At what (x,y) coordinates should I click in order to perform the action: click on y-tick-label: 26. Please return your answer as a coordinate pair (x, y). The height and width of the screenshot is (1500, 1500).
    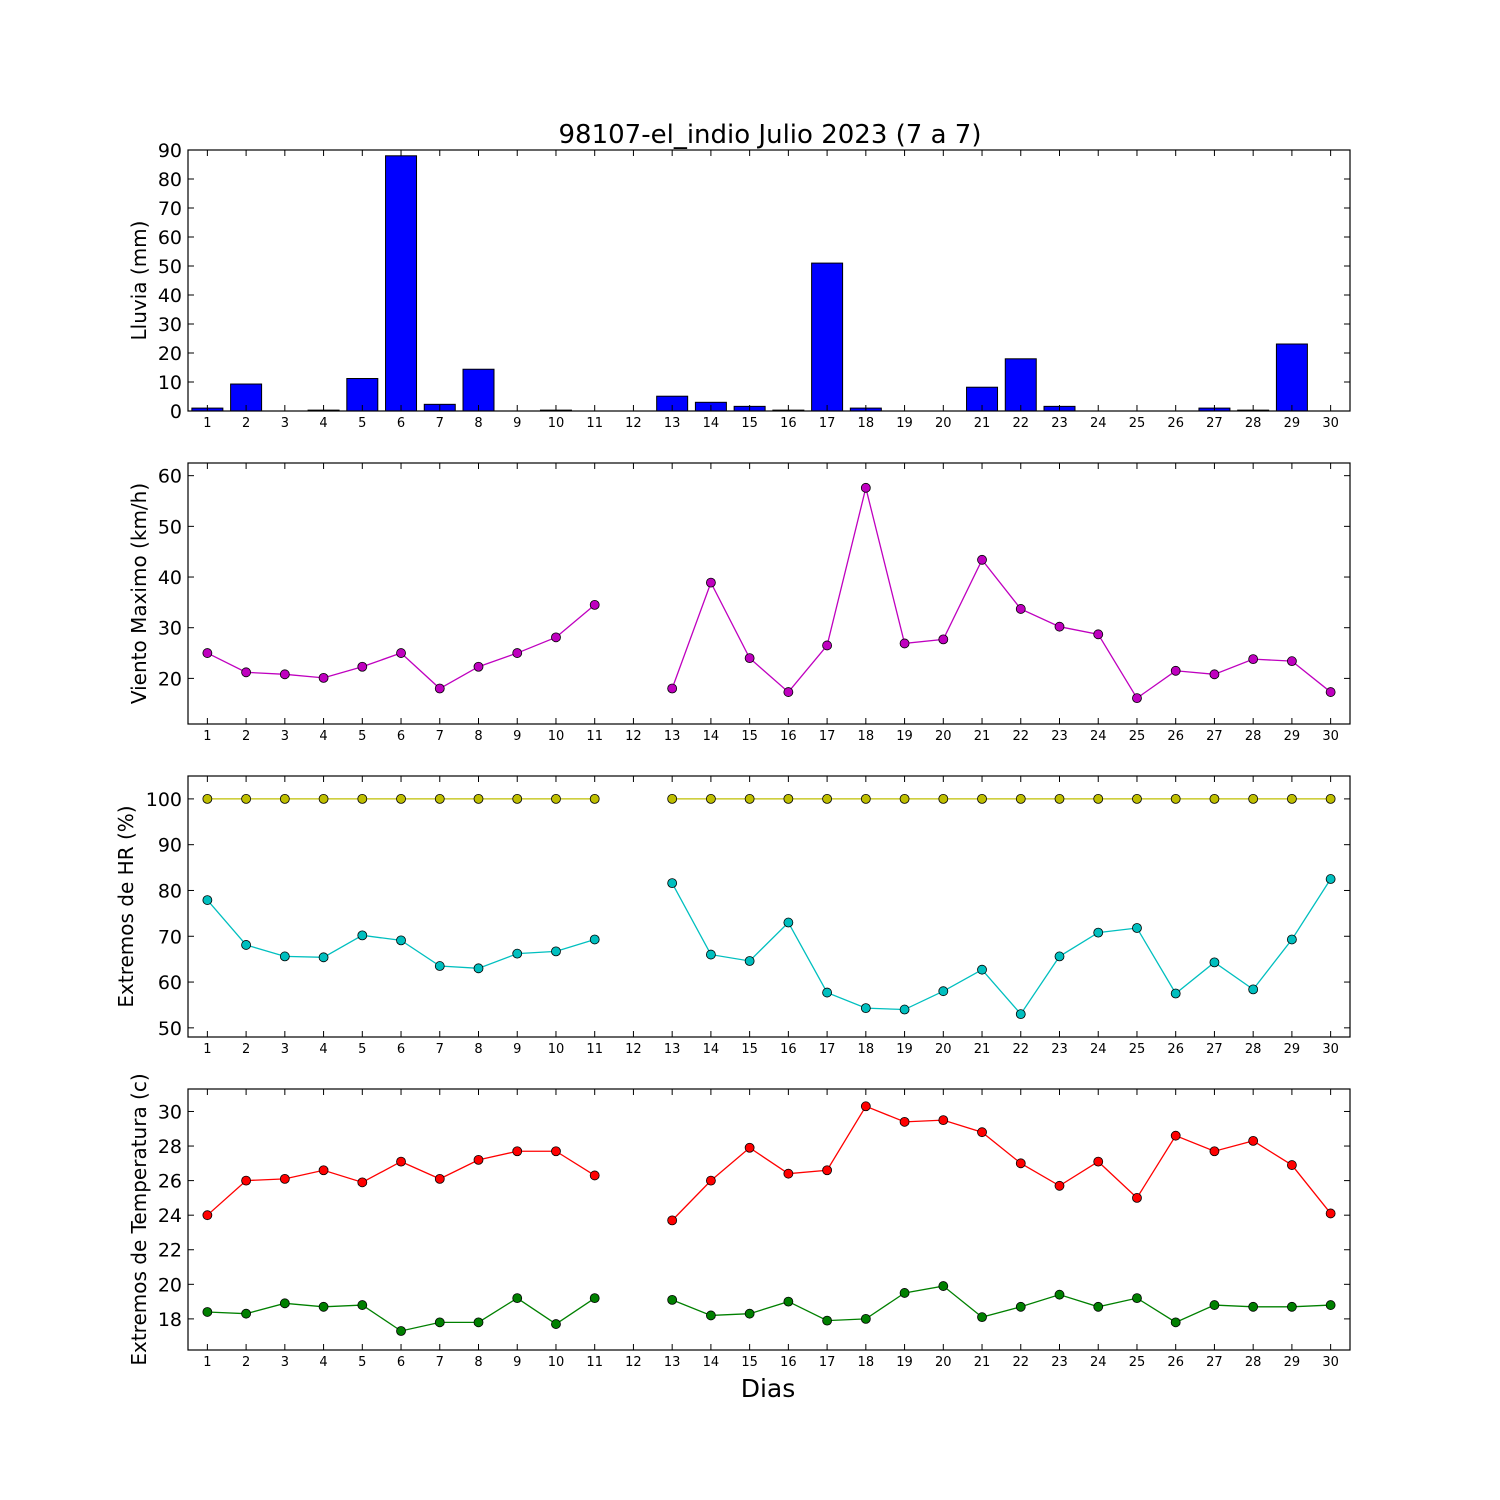
    Looking at the image, I should click on (170, 1182).